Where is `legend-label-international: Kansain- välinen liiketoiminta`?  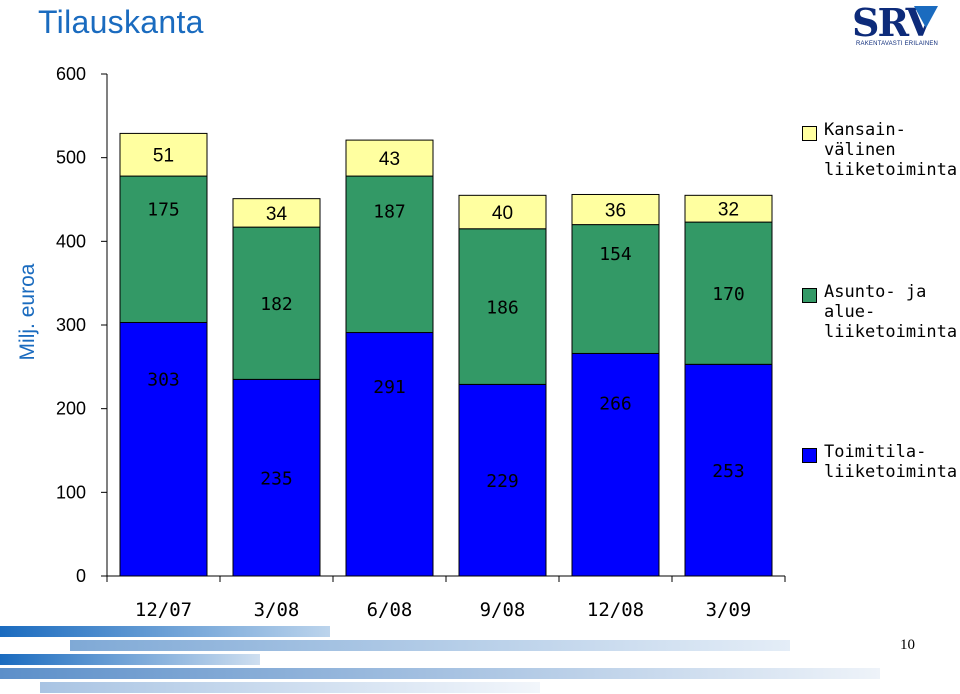
legend-label-international: Kansain- välinen liiketoiminta is located at coordinates (891, 150).